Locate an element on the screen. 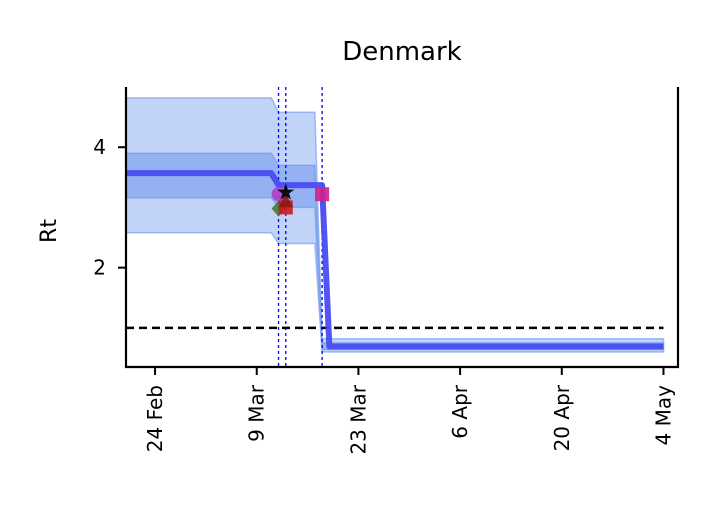 The image size is (708, 531). chart-title: Denmark is located at coordinates (402, 52).